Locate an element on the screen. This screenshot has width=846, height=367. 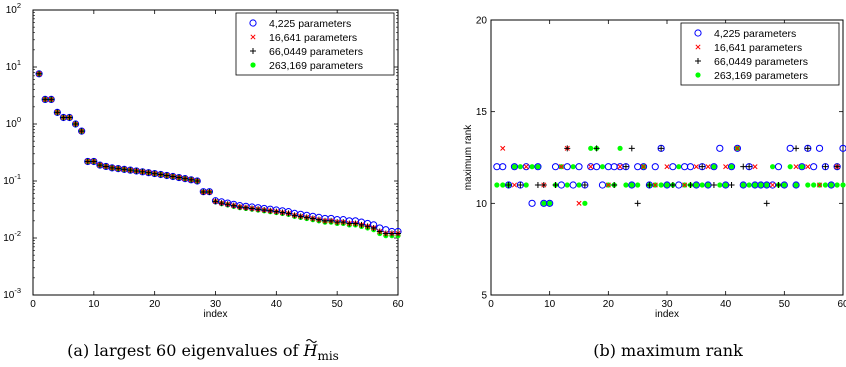
b-x-tick-label: 20 is located at coordinates (609, 304).